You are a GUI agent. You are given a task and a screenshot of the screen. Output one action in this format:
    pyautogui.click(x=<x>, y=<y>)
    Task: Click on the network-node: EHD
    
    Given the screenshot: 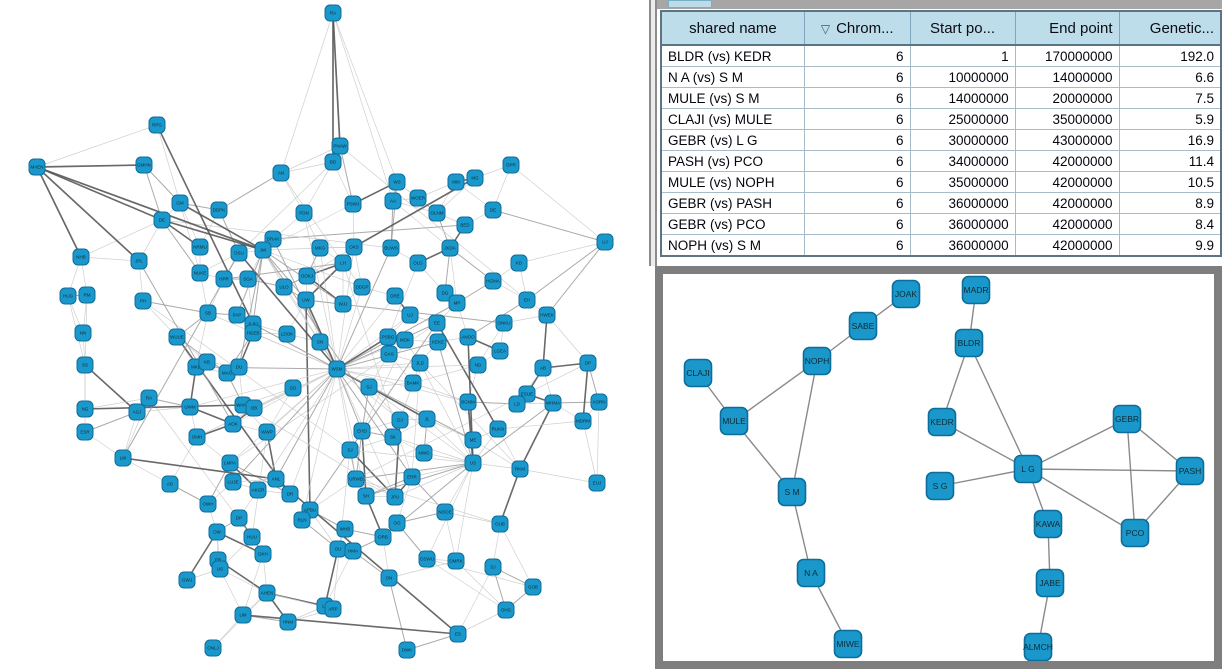 What is the action you would take?
    pyautogui.click(x=362, y=431)
    